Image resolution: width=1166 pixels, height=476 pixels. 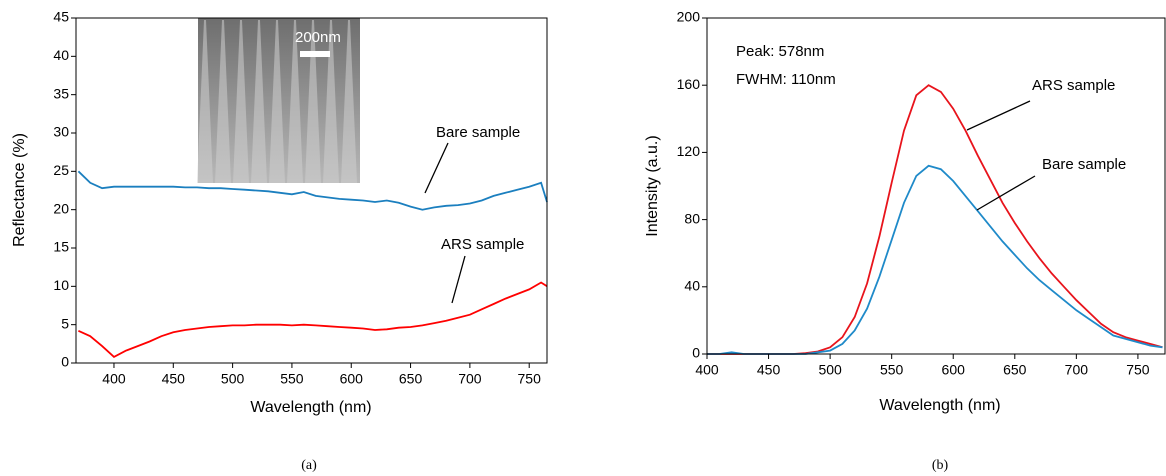 What do you see at coordinates (61, 208) in the screenshot?
I see `y-tick-label: 20` at bounding box center [61, 208].